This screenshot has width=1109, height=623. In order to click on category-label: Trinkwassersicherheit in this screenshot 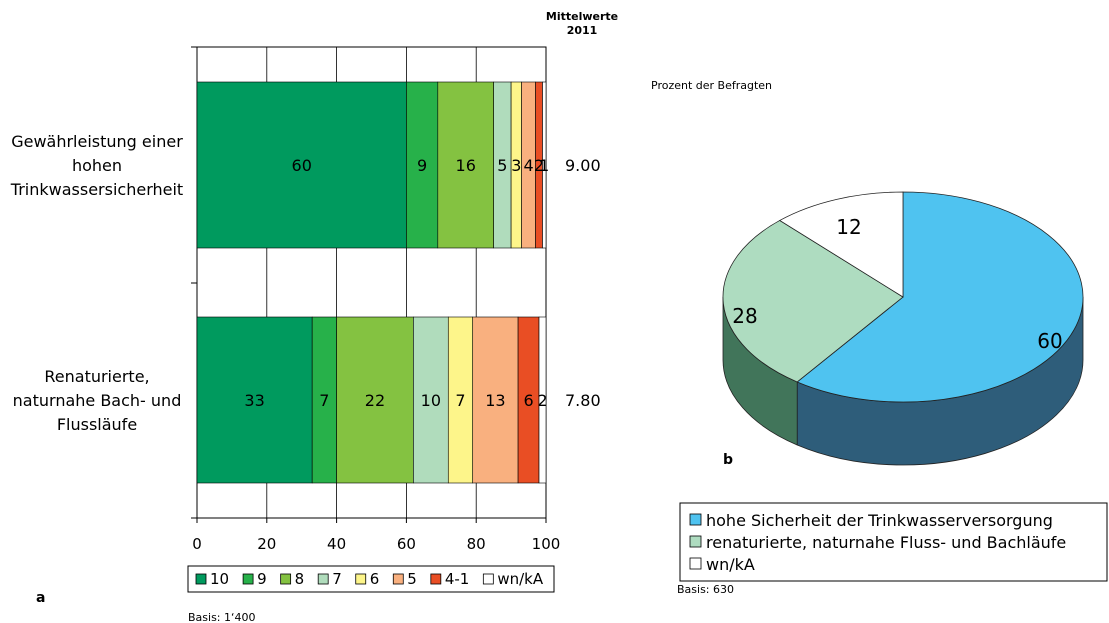, I will do `click(96, 189)`.